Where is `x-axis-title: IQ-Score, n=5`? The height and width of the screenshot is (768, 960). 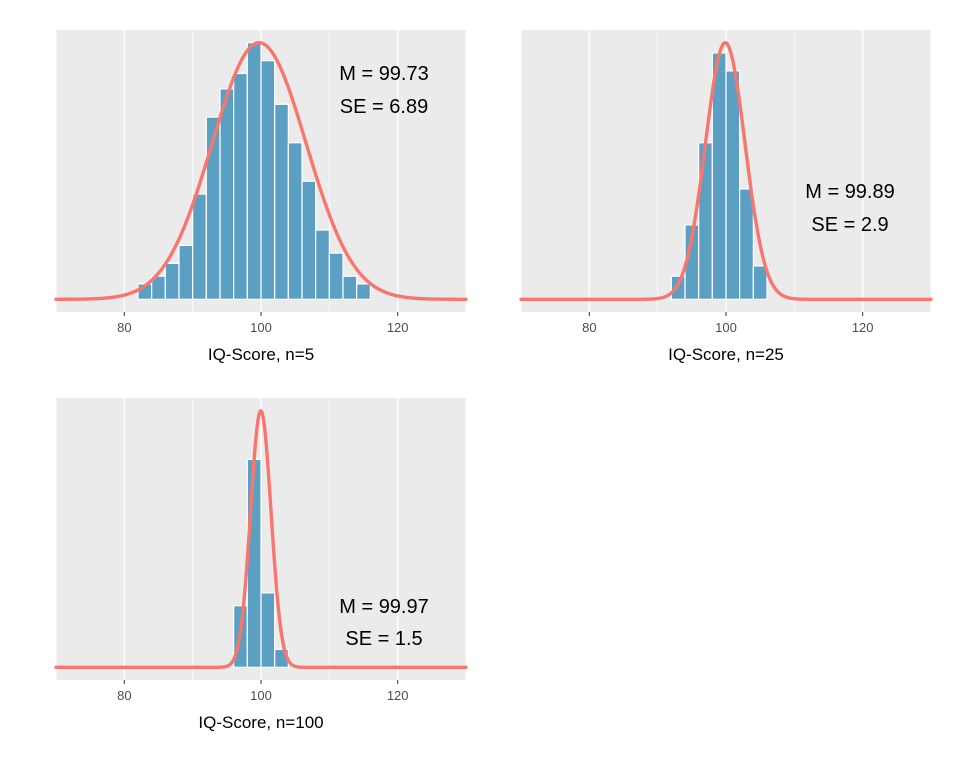
x-axis-title: IQ-Score, n=5 is located at coordinates (261, 354).